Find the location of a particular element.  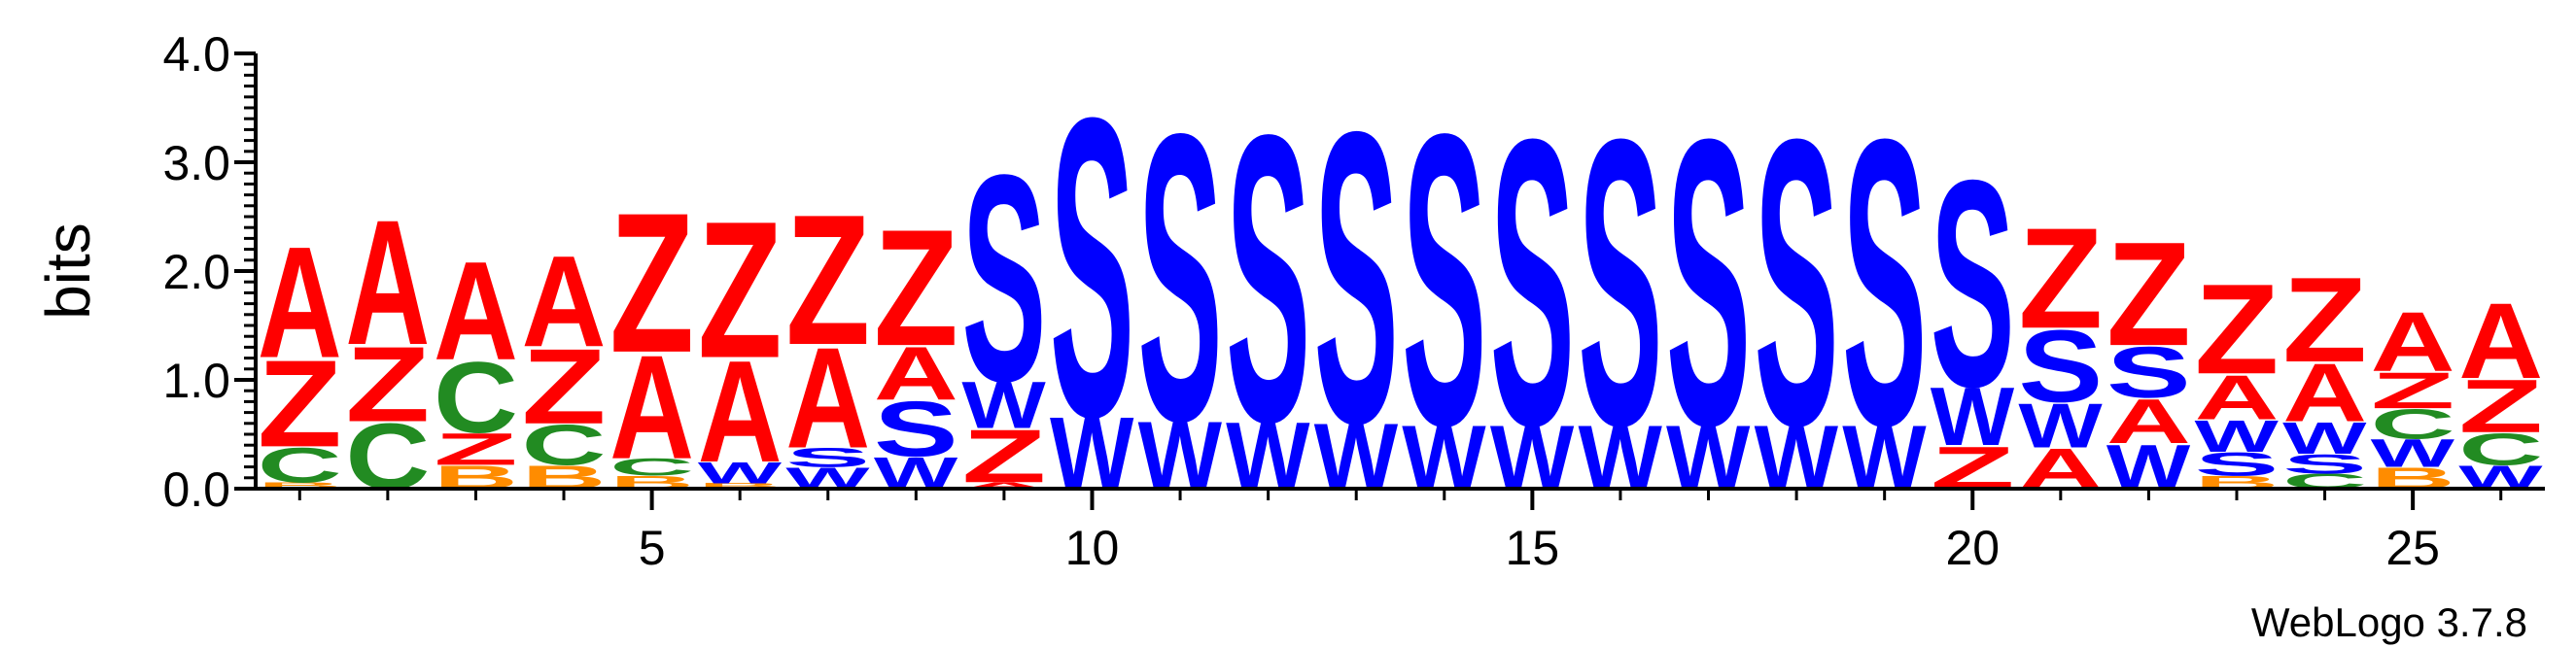

glyph-Z-pos-9: Z is located at coordinates (1003, 456).